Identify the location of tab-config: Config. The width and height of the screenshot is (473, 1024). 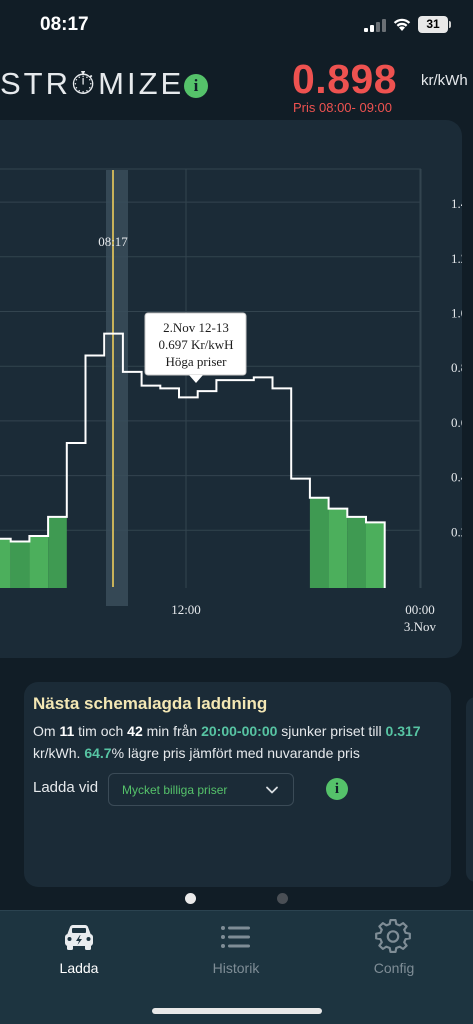
(394, 951).